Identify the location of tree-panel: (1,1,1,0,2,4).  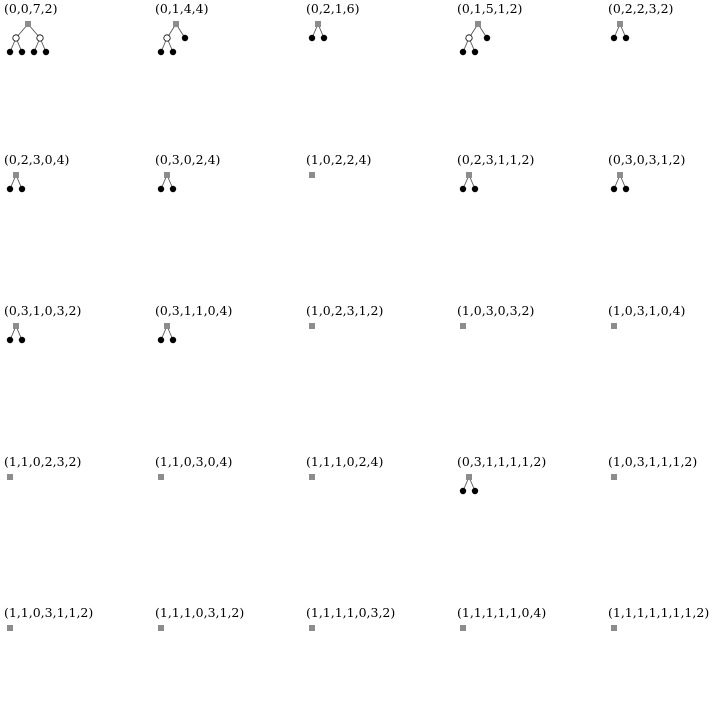
(344, 467).